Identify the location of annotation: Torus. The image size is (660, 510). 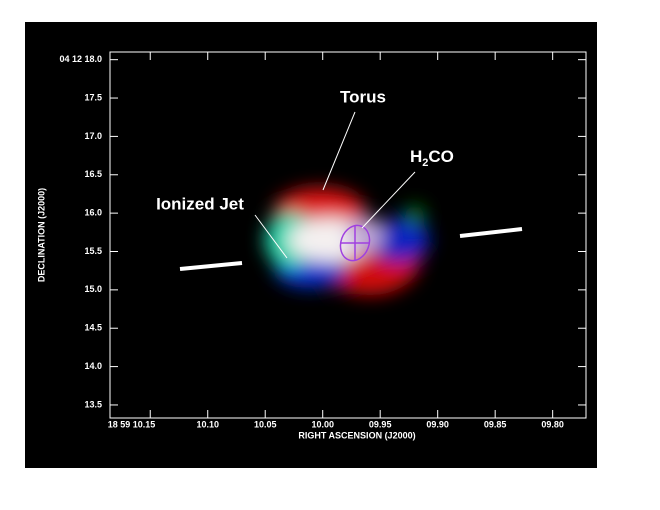
(363, 96).